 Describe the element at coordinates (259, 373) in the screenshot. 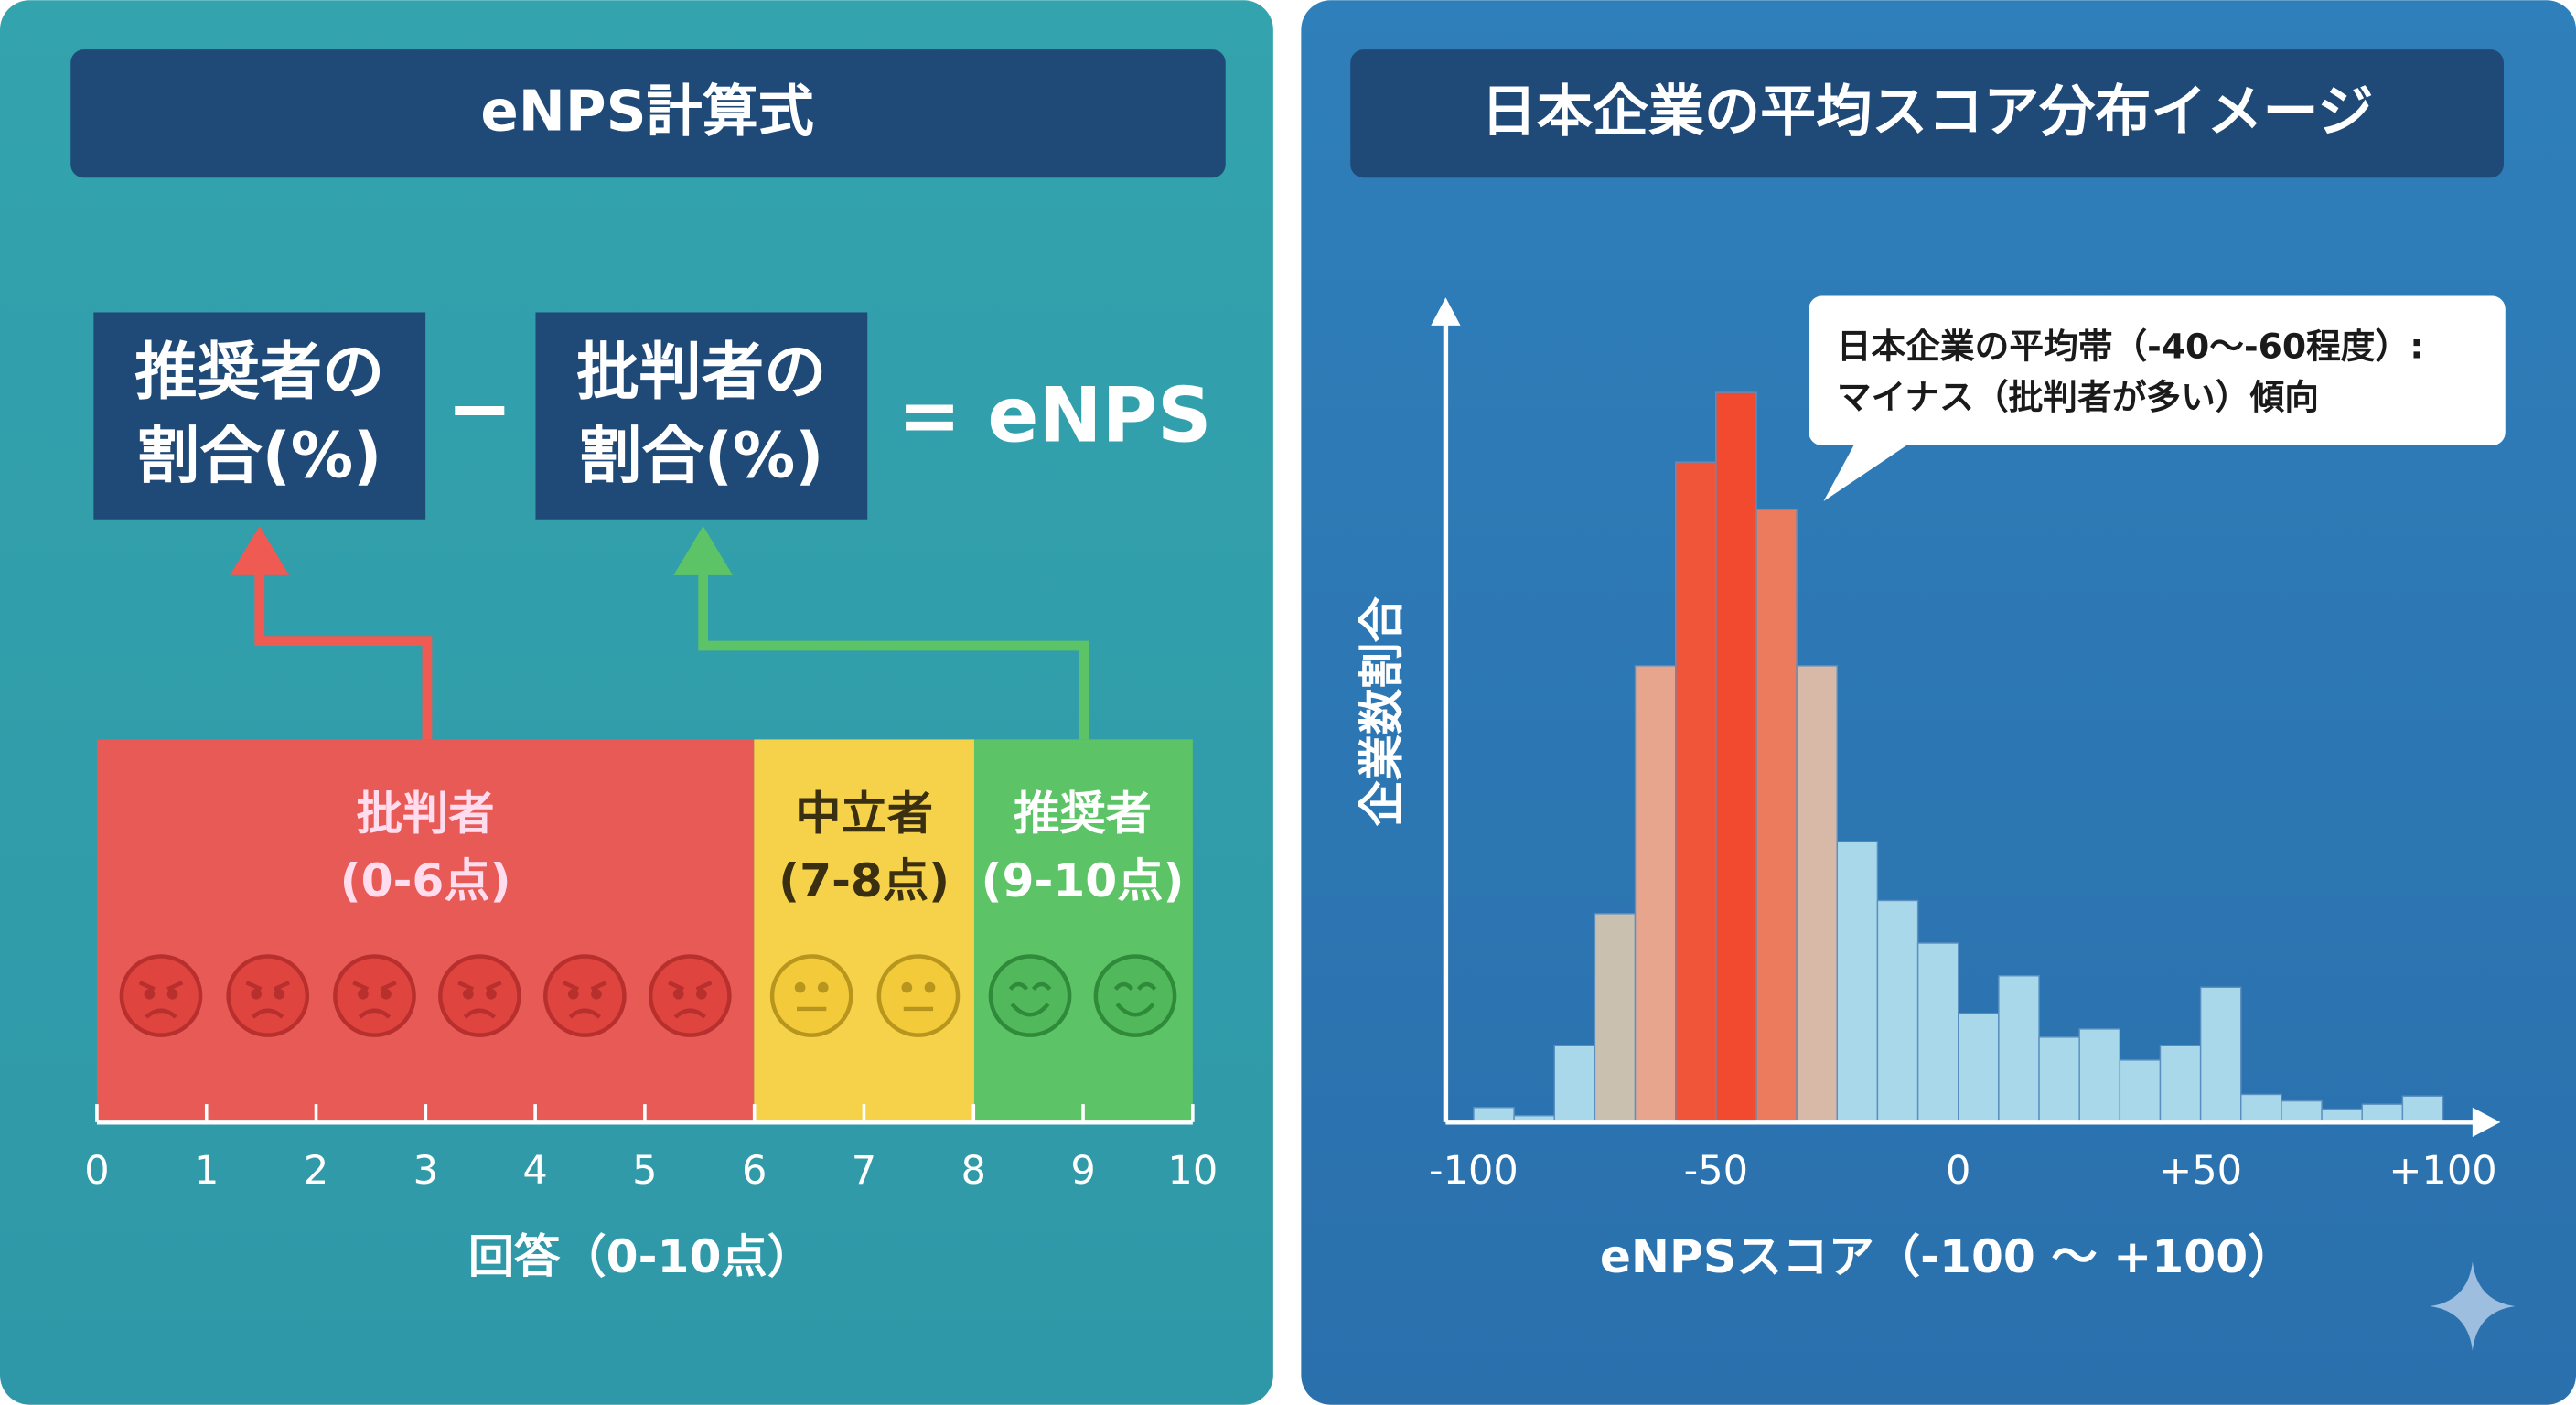

I see `box-text: 推奨者の` at that location.